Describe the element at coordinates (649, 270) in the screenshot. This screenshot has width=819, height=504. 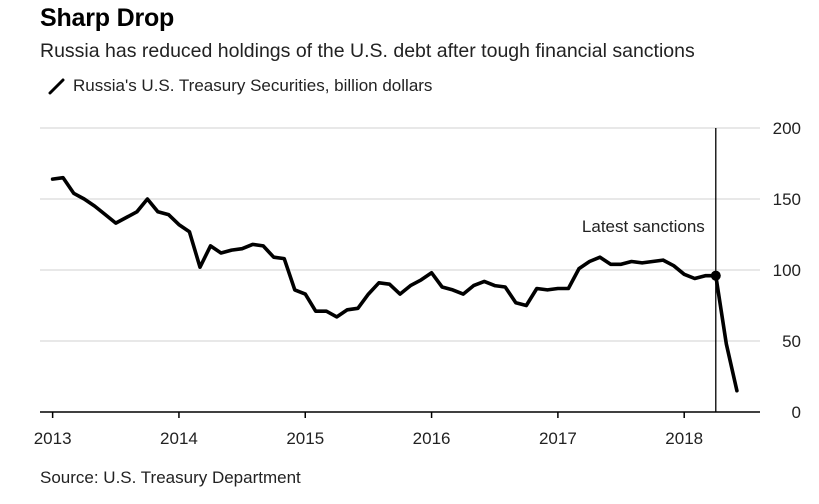
I see `annotation-group: Latest sanctions` at that location.